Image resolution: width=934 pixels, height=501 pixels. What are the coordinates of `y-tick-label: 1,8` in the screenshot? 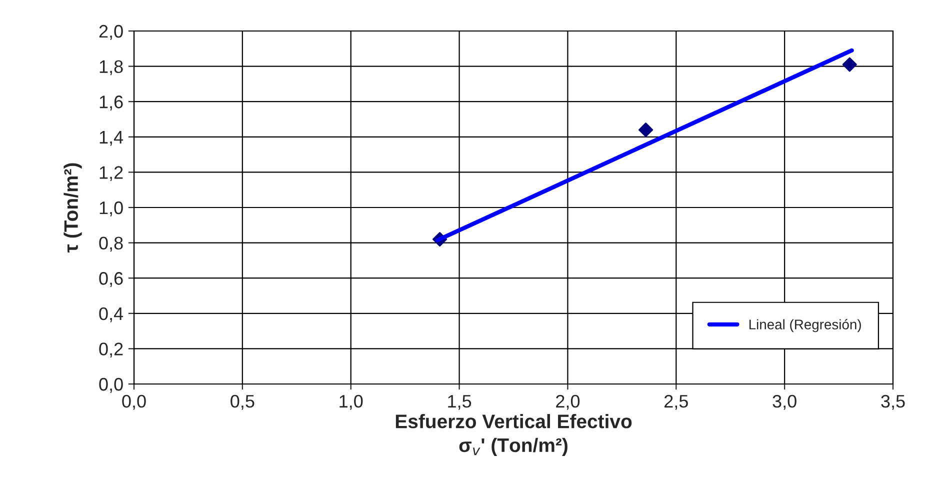 It's located at (111, 68).